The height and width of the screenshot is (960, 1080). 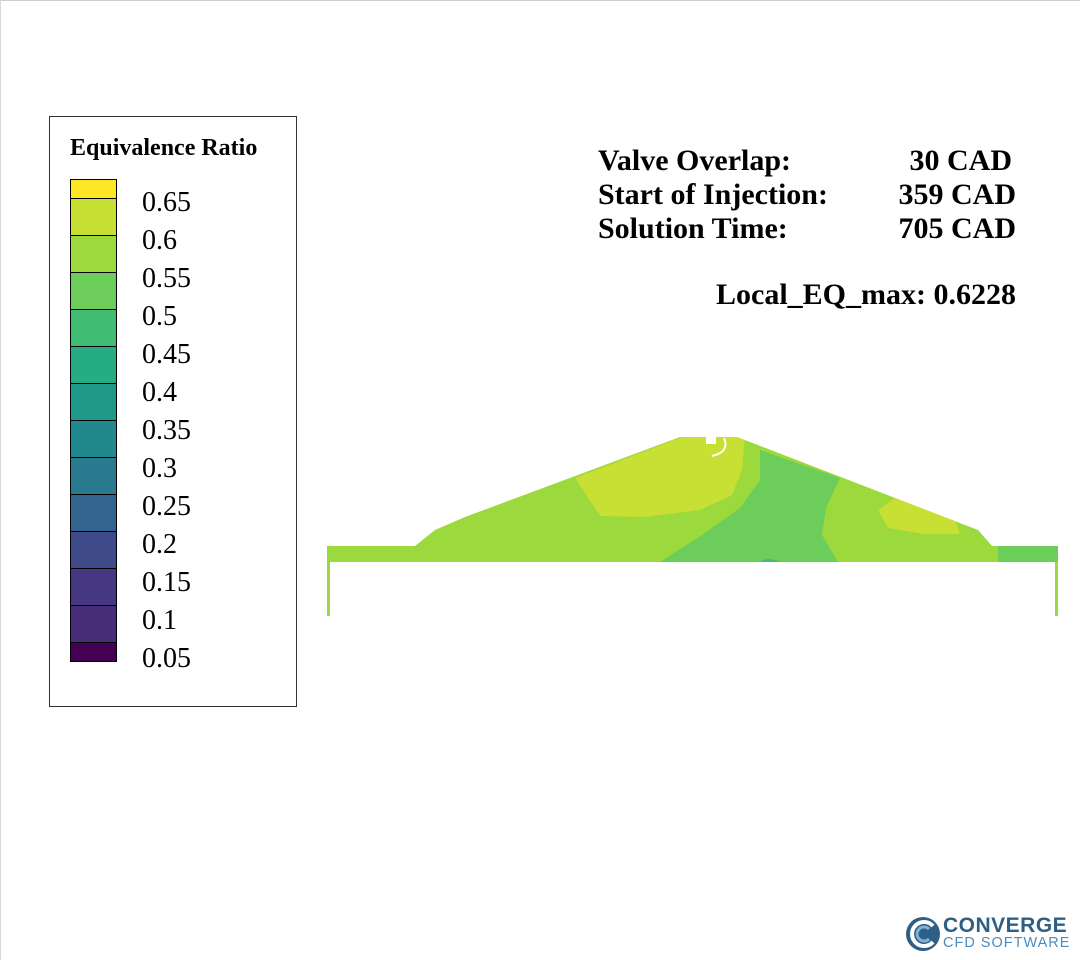 What do you see at coordinates (957, 228) in the screenshot?
I see `solution-time-value: 705 CAD` at bounding box center [957, 228].